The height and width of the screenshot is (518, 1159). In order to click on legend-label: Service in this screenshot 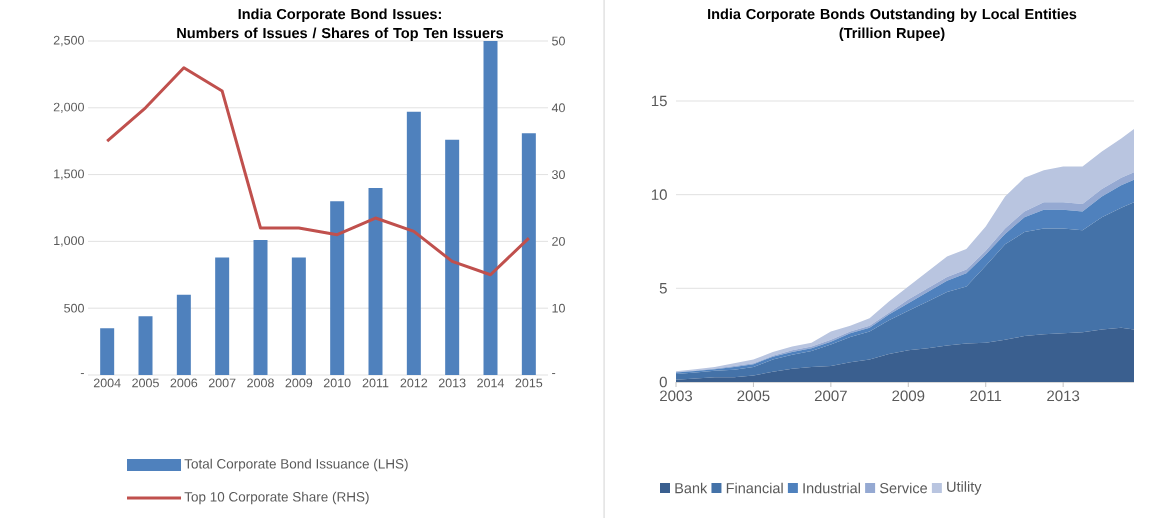, I will do `click(903, 488)`.